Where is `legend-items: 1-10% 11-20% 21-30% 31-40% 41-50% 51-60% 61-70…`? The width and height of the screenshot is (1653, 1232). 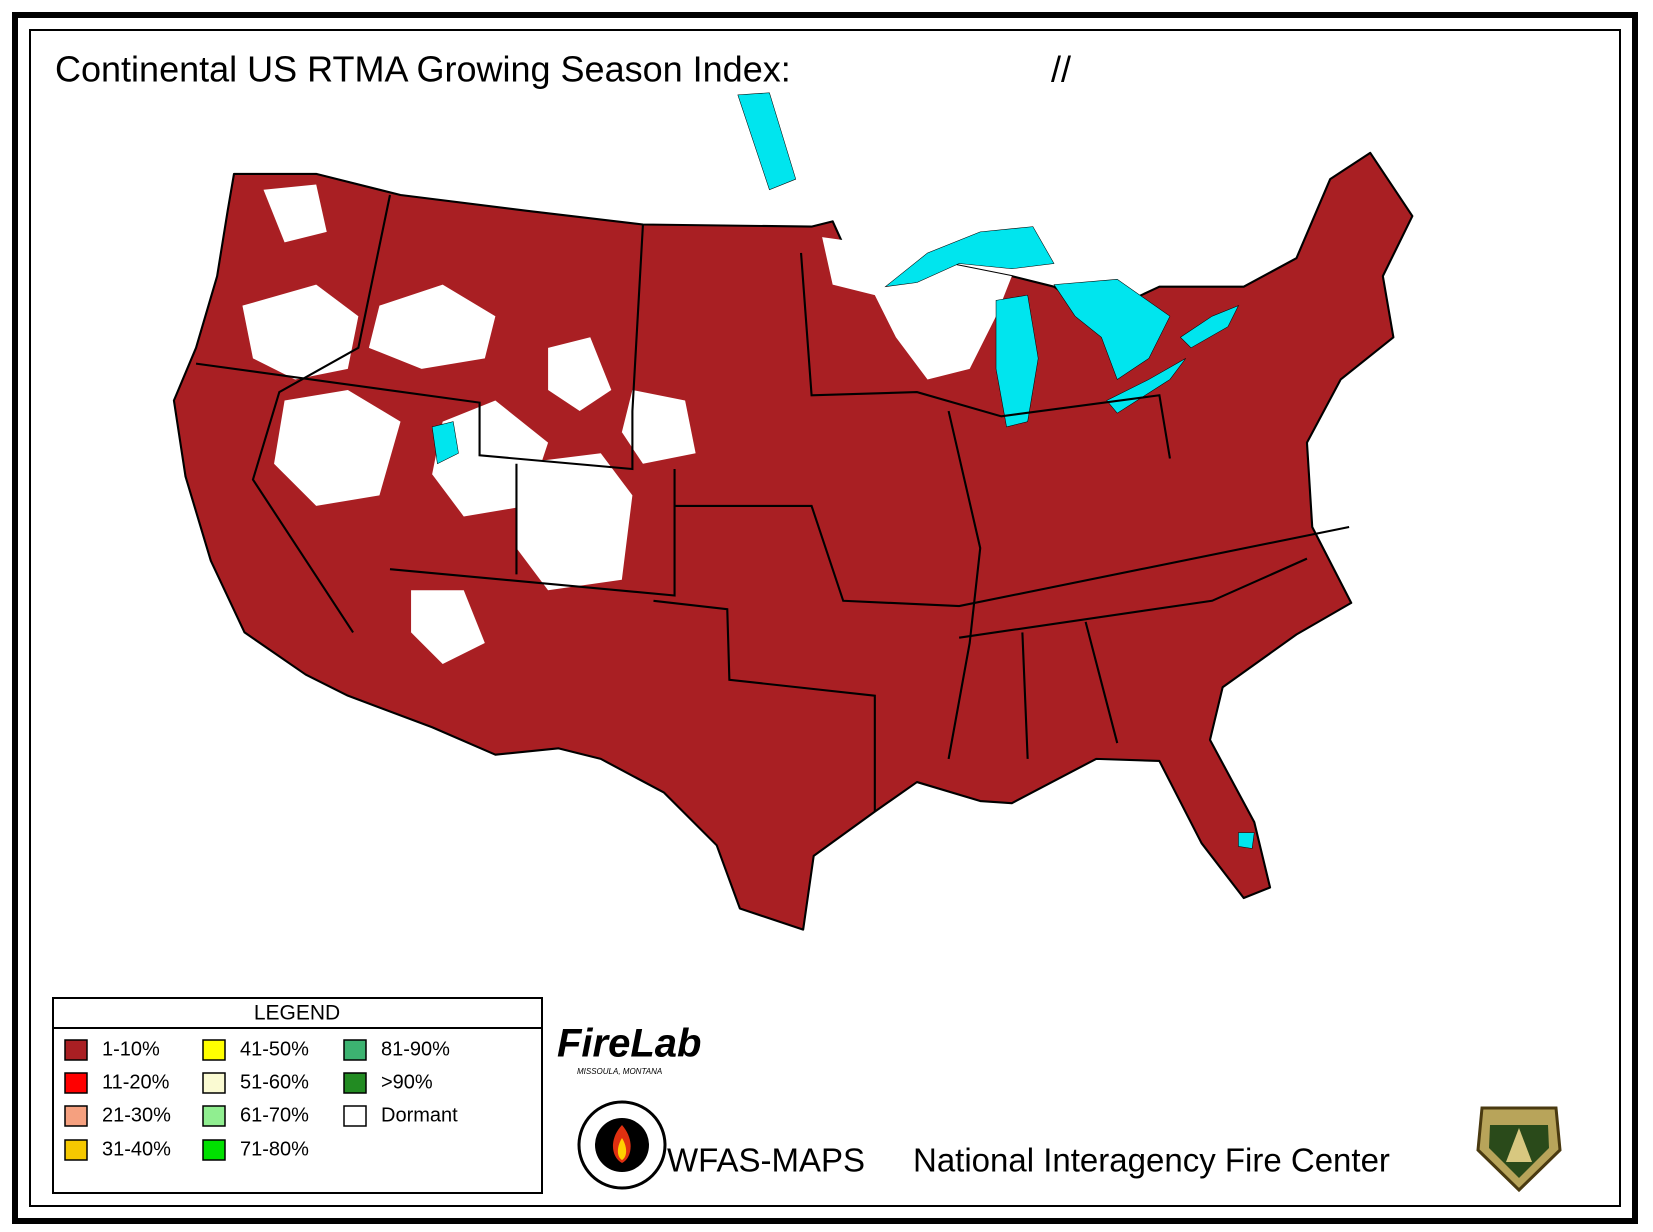 legend-items: 1-10% 11-20% 21-30% 31-40% 41-50% 51-60% 61-70… is located at coordinates (261, 1099).